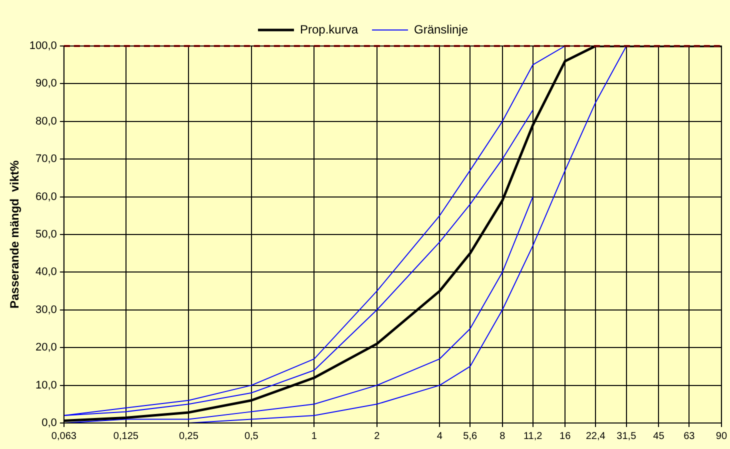  I want to click on y-tick-label: 100,0, so click(43, 46).